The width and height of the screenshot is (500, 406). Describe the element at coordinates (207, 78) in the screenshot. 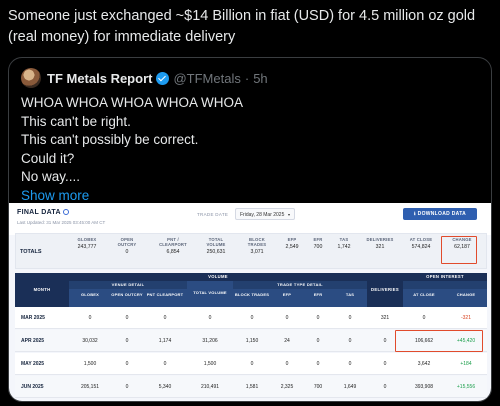

I see `author-handle: @TFMetals` at that location.